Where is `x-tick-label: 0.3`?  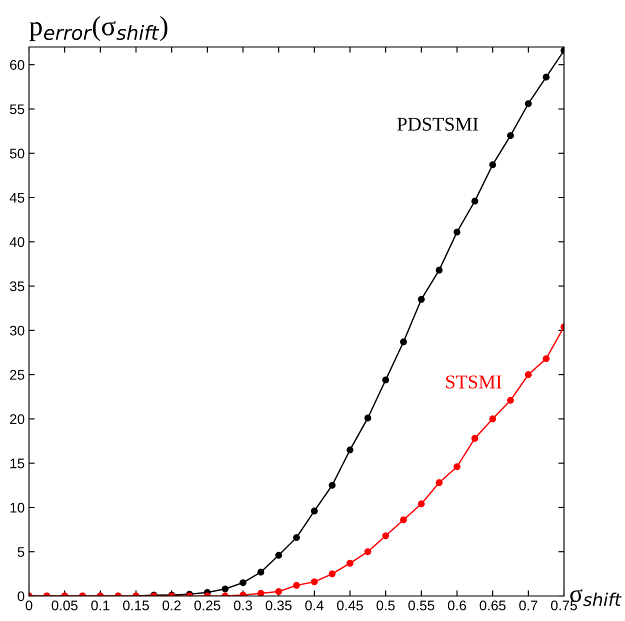 x-tick-label: 0.3 is located at coordinates (243, 605).